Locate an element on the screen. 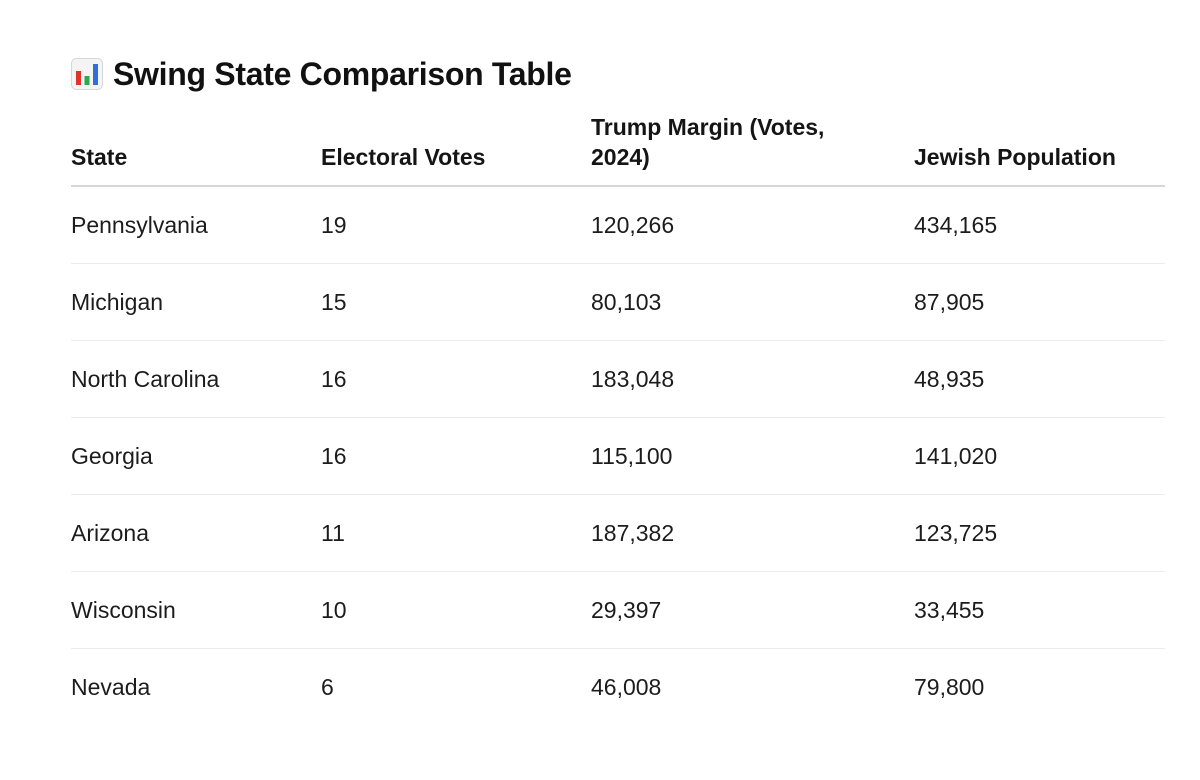  table-row: Michigan 15 80,103 87,905 is located at coordinates (618, 302).